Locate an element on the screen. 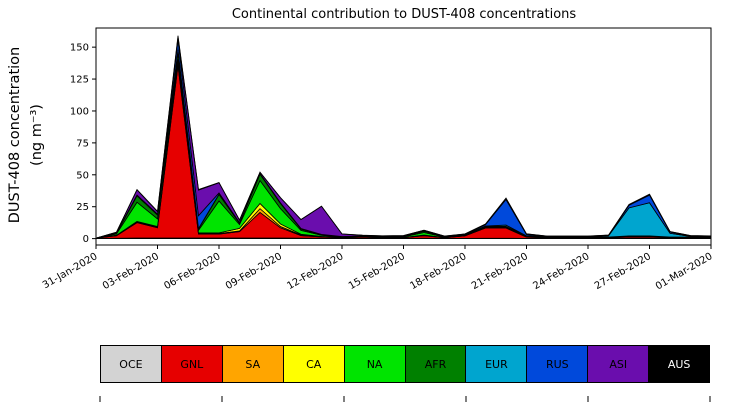 This screenshot has height=402, width=730. legend-item-AUS: AUS is located at coordinates (679, 364).